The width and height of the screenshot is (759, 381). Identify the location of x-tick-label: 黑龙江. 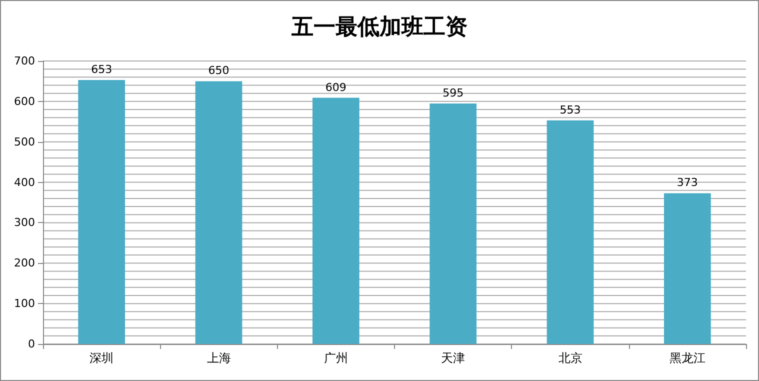
(687, 358).